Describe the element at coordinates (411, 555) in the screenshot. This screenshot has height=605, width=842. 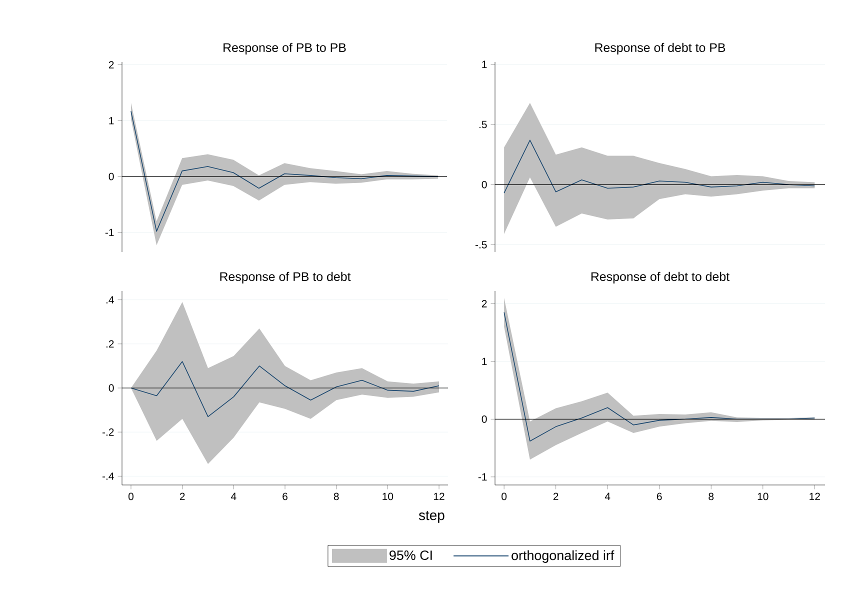
I see `text: 95% CI` at that location.